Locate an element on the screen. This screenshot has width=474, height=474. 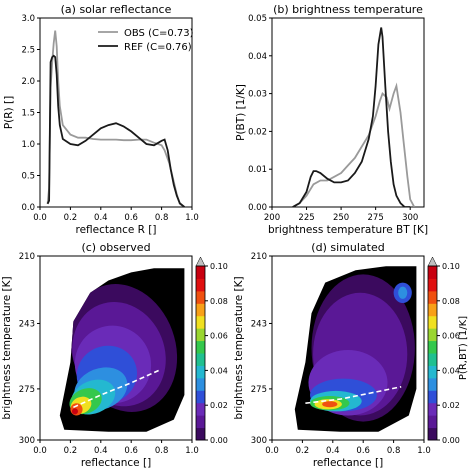
x-axis-label: brightness temperature BT [K] is located at coordinates (348, 230).